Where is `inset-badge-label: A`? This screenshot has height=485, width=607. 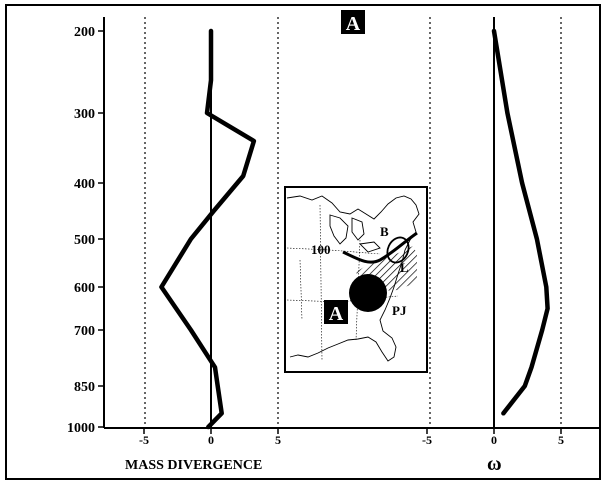 inset-badge-label: A is located at coordinates (336, 314).